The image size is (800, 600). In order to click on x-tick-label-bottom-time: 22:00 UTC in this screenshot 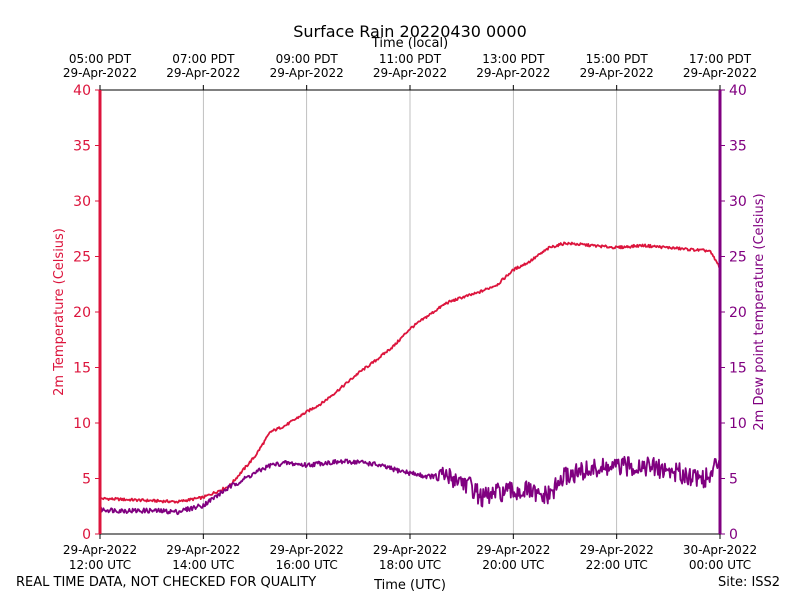, I will do `click(617, 565)`.